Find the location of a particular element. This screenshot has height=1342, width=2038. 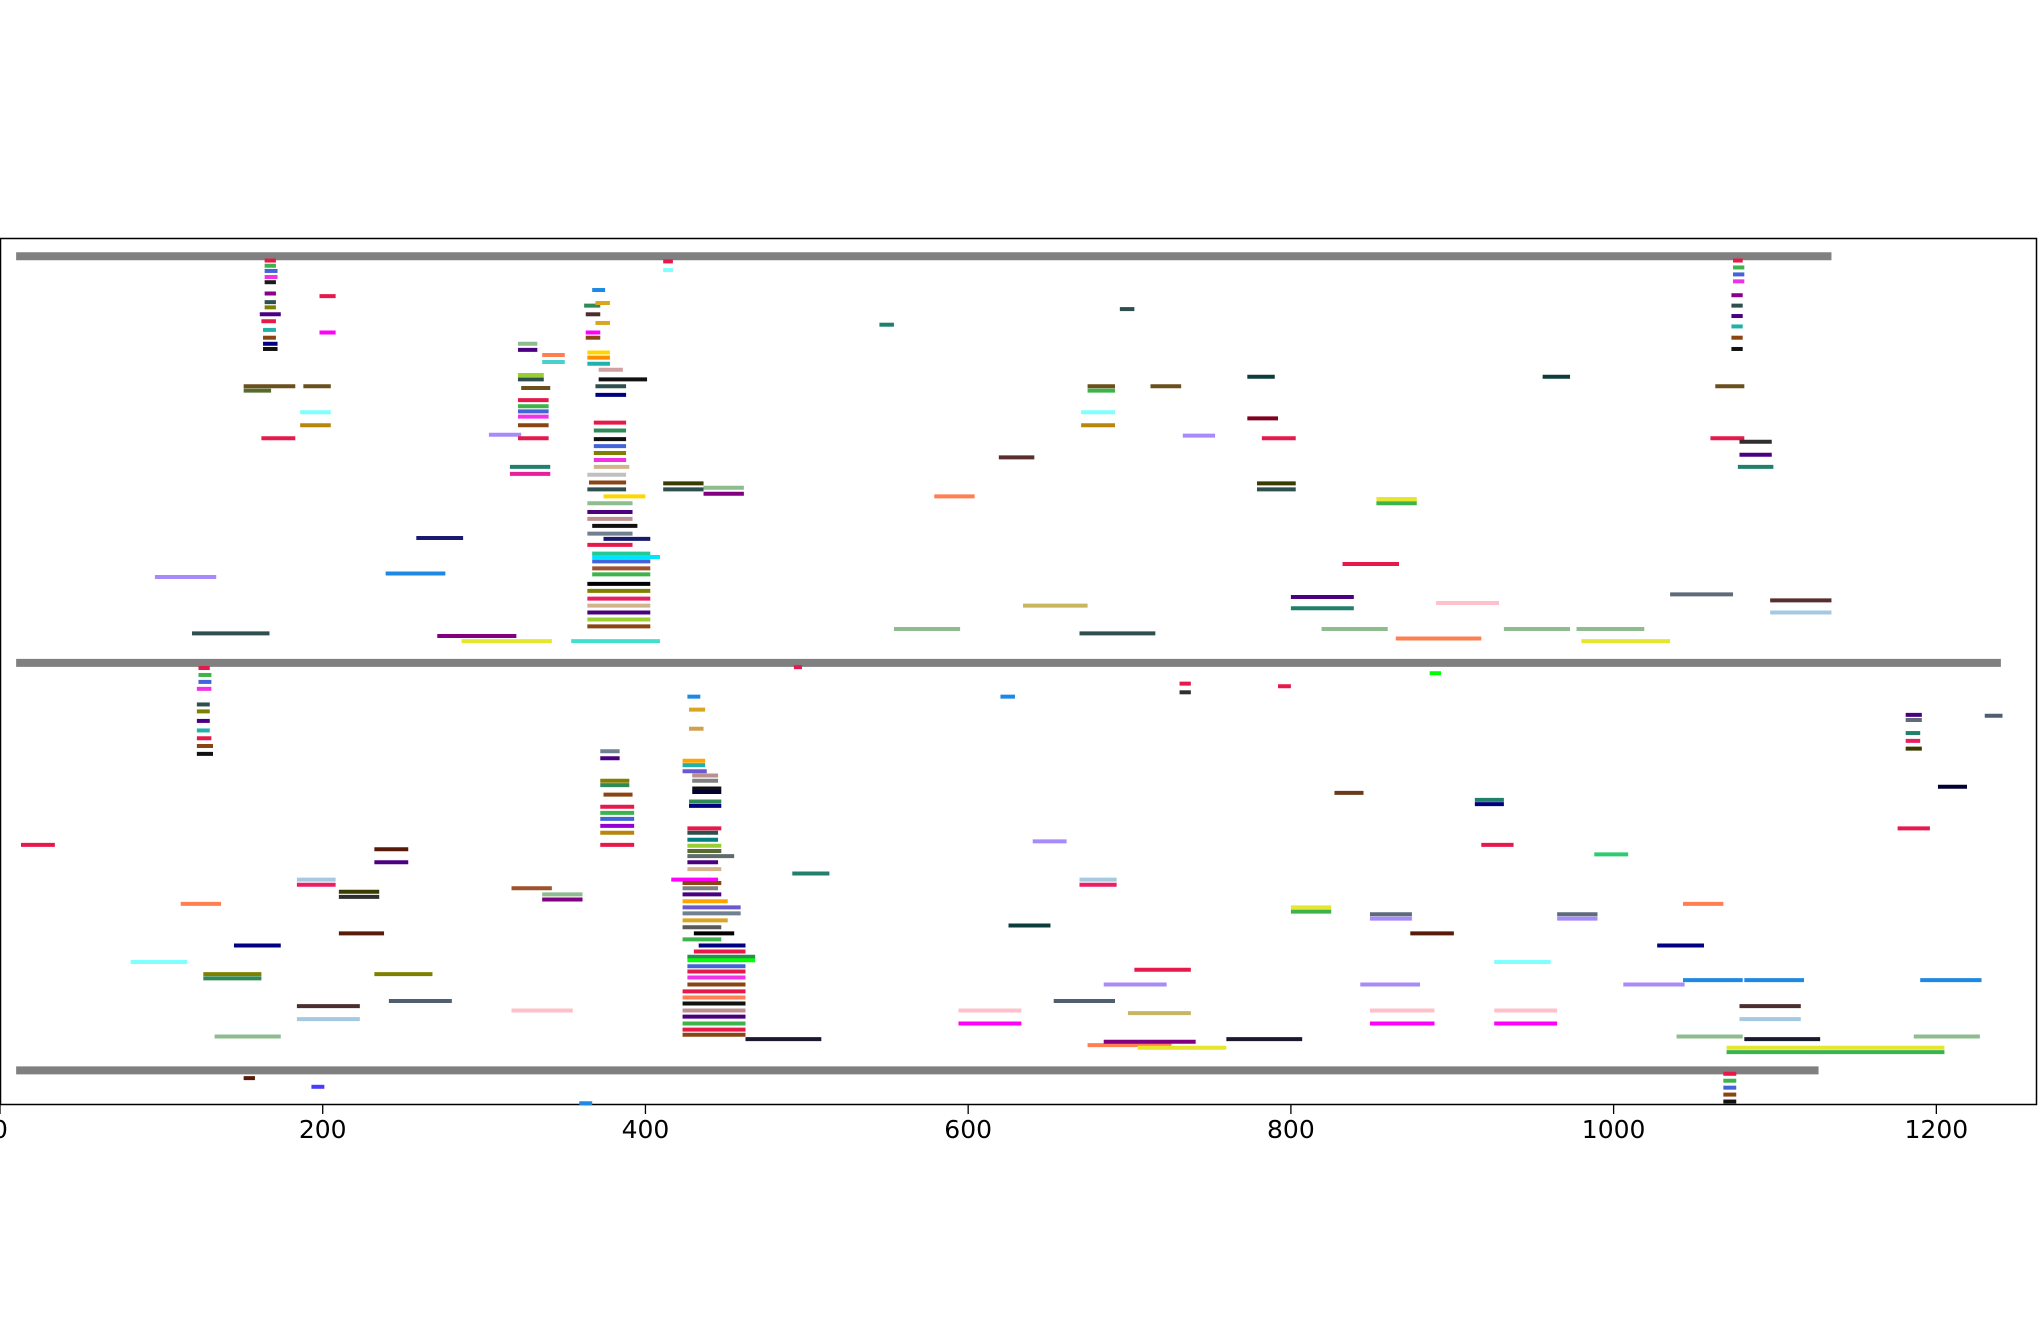

x-tick-label: 800 is located at coordinates (1291, 1129).